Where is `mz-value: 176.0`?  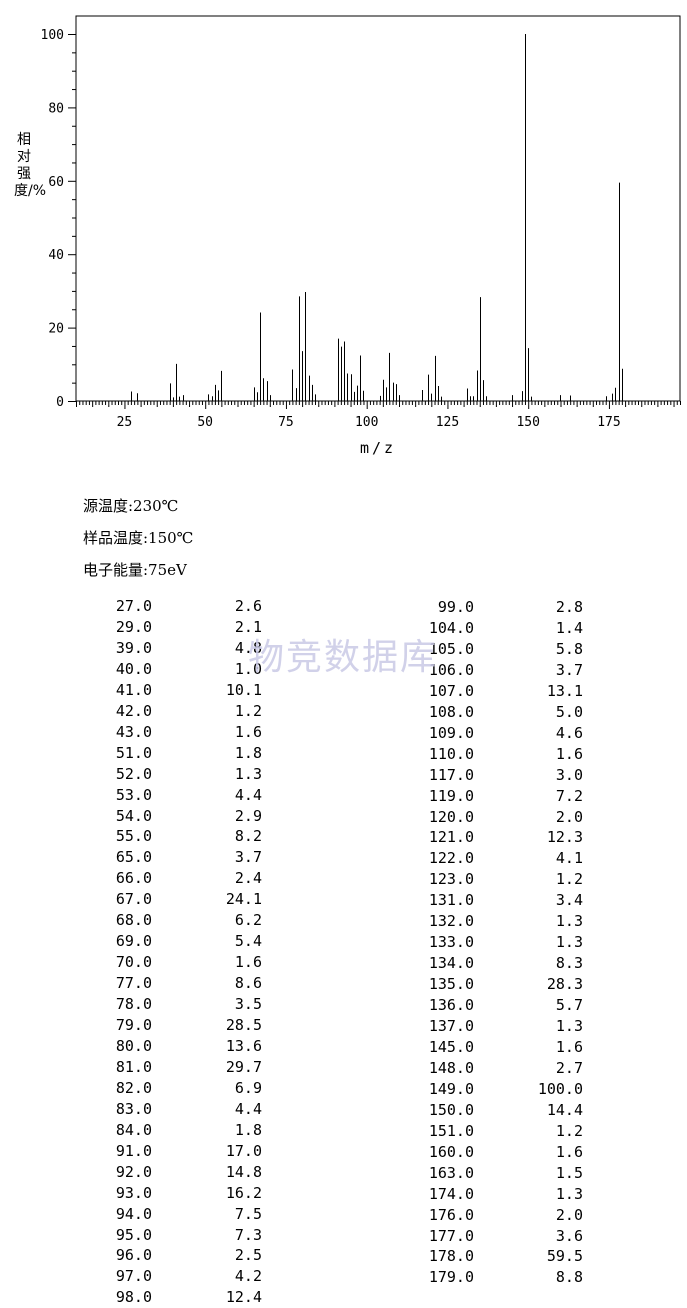 mz-value: 176.0 is located at coordinates (451, 1214).